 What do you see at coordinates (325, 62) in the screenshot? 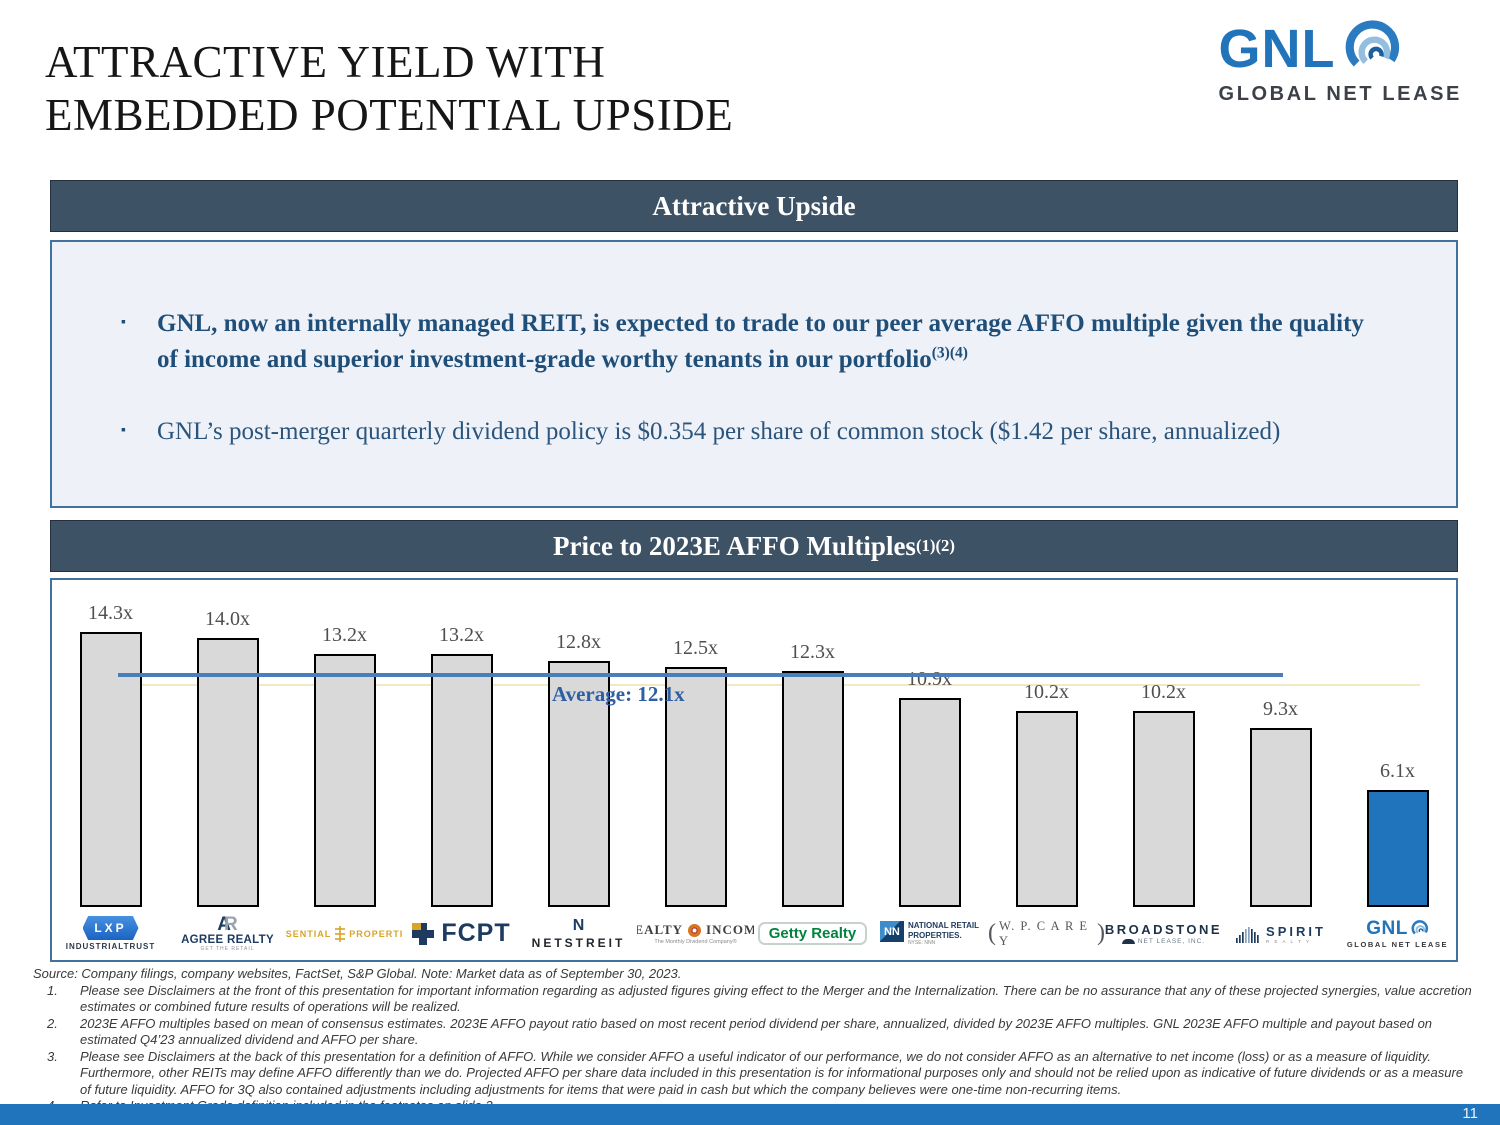
I see `page-title-line1: ATTRACTIVE YIELD WITH` at bounding box center [325, 62].